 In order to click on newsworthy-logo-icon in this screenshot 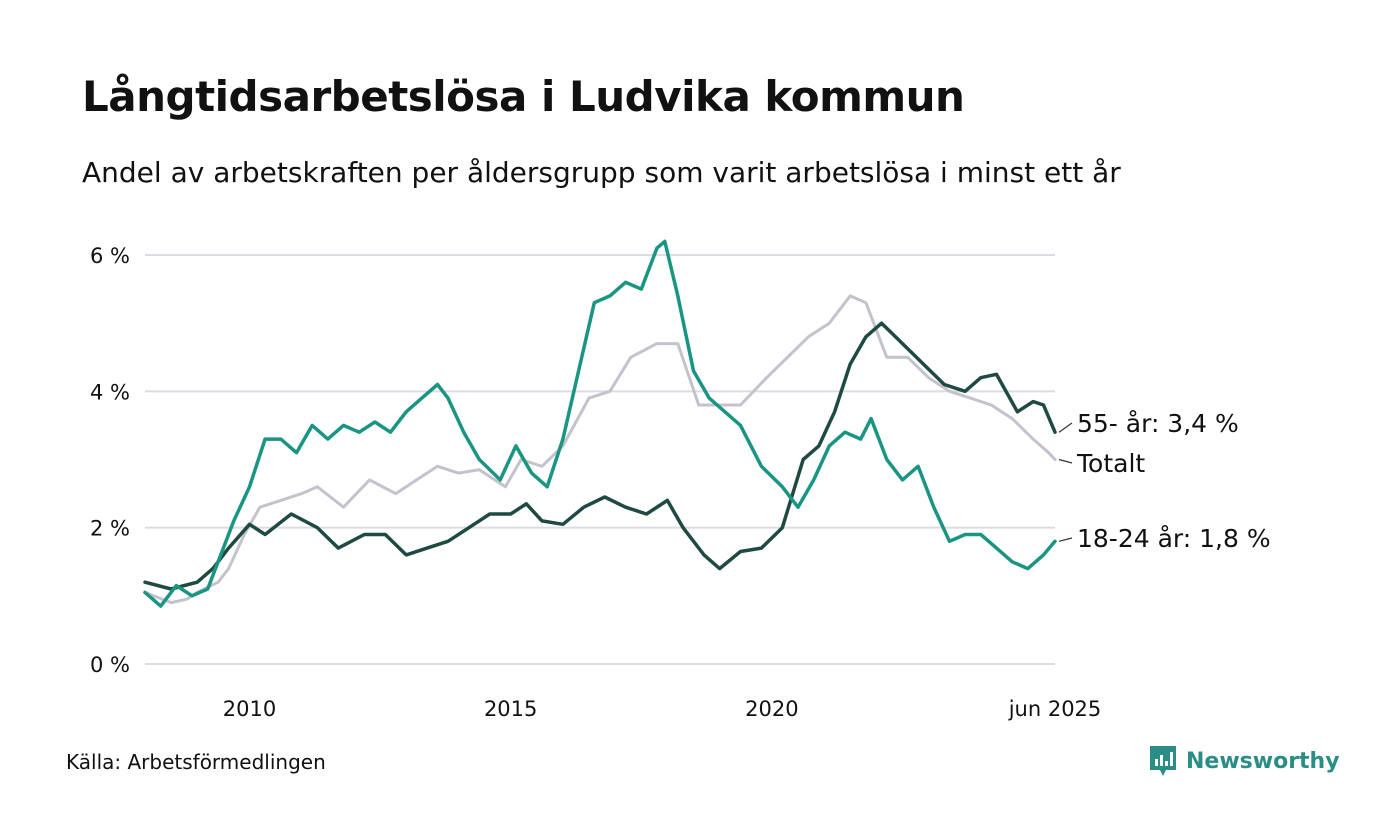, I will do `click(1163, 761)`.